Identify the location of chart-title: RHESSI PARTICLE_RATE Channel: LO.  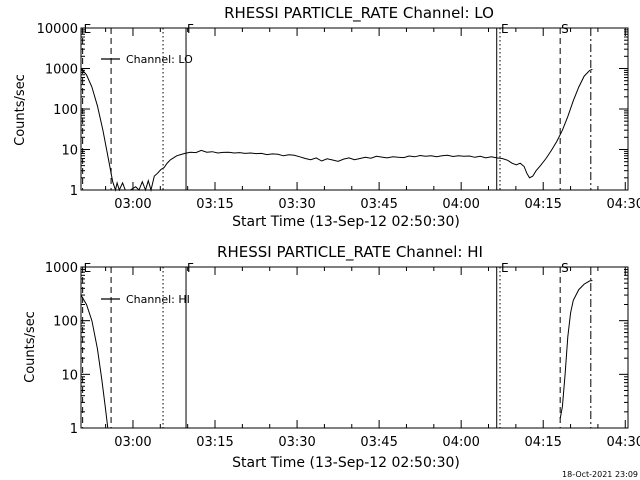
(359, 13).